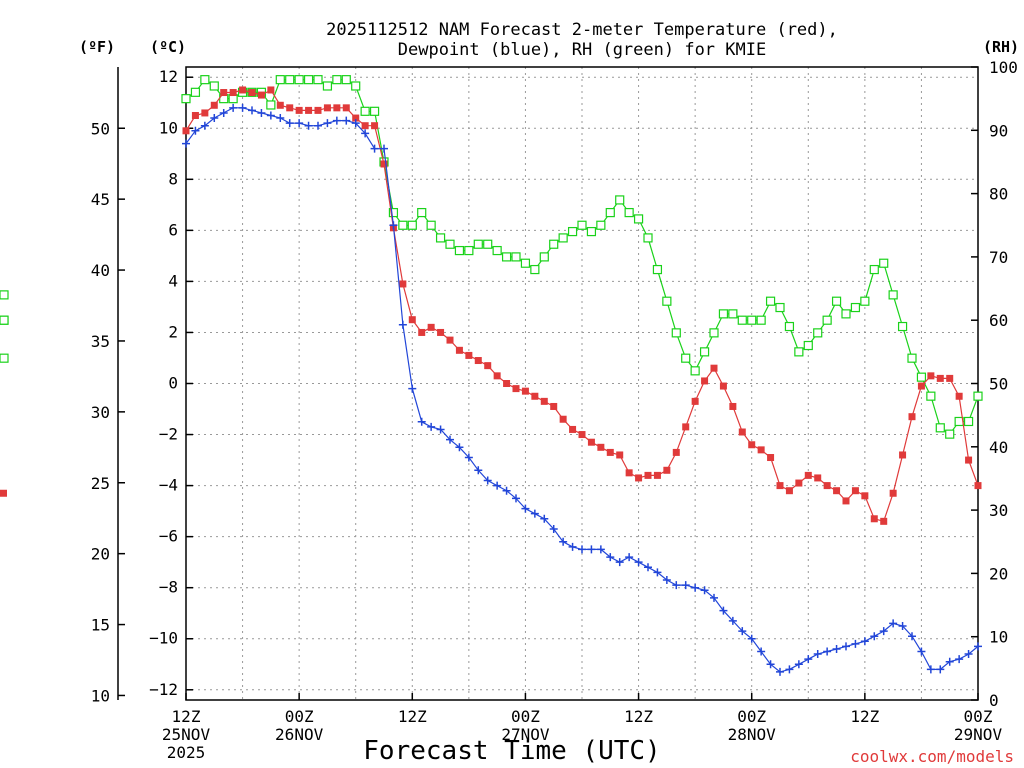 The width and height of the screenshot is (1024, 768). I want to click on x-tick-label: 29NOV, so click(978, 734).